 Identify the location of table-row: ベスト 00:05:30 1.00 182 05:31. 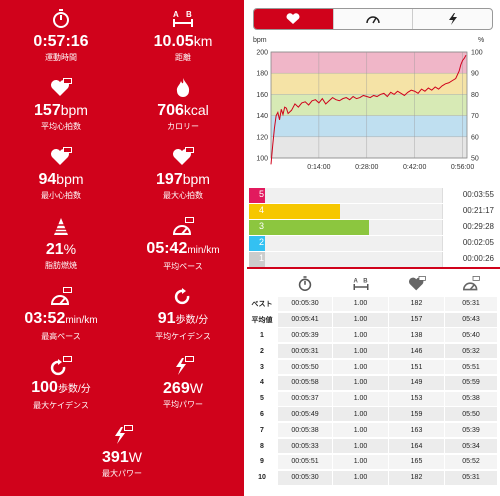
(373, 304).